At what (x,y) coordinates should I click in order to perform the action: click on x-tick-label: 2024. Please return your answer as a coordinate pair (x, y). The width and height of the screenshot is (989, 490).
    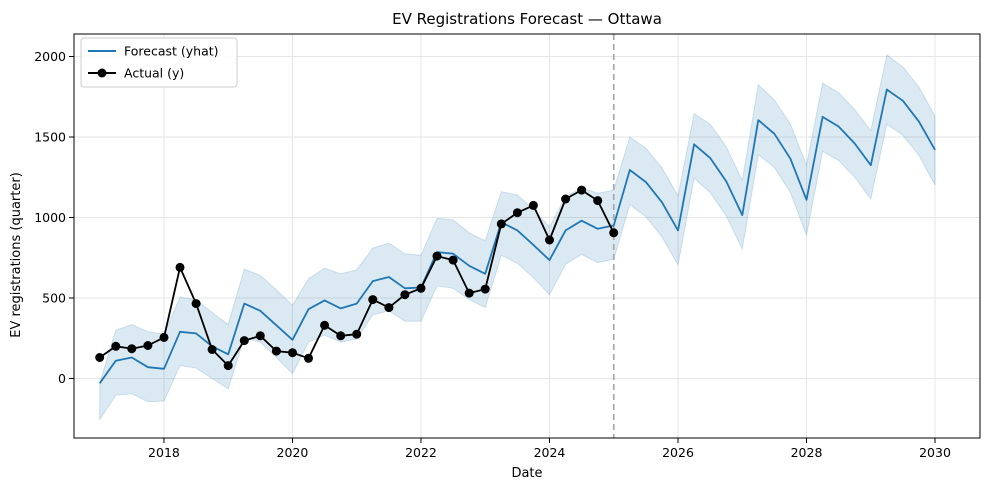
    Looking at the image, I should click on (550, 452).